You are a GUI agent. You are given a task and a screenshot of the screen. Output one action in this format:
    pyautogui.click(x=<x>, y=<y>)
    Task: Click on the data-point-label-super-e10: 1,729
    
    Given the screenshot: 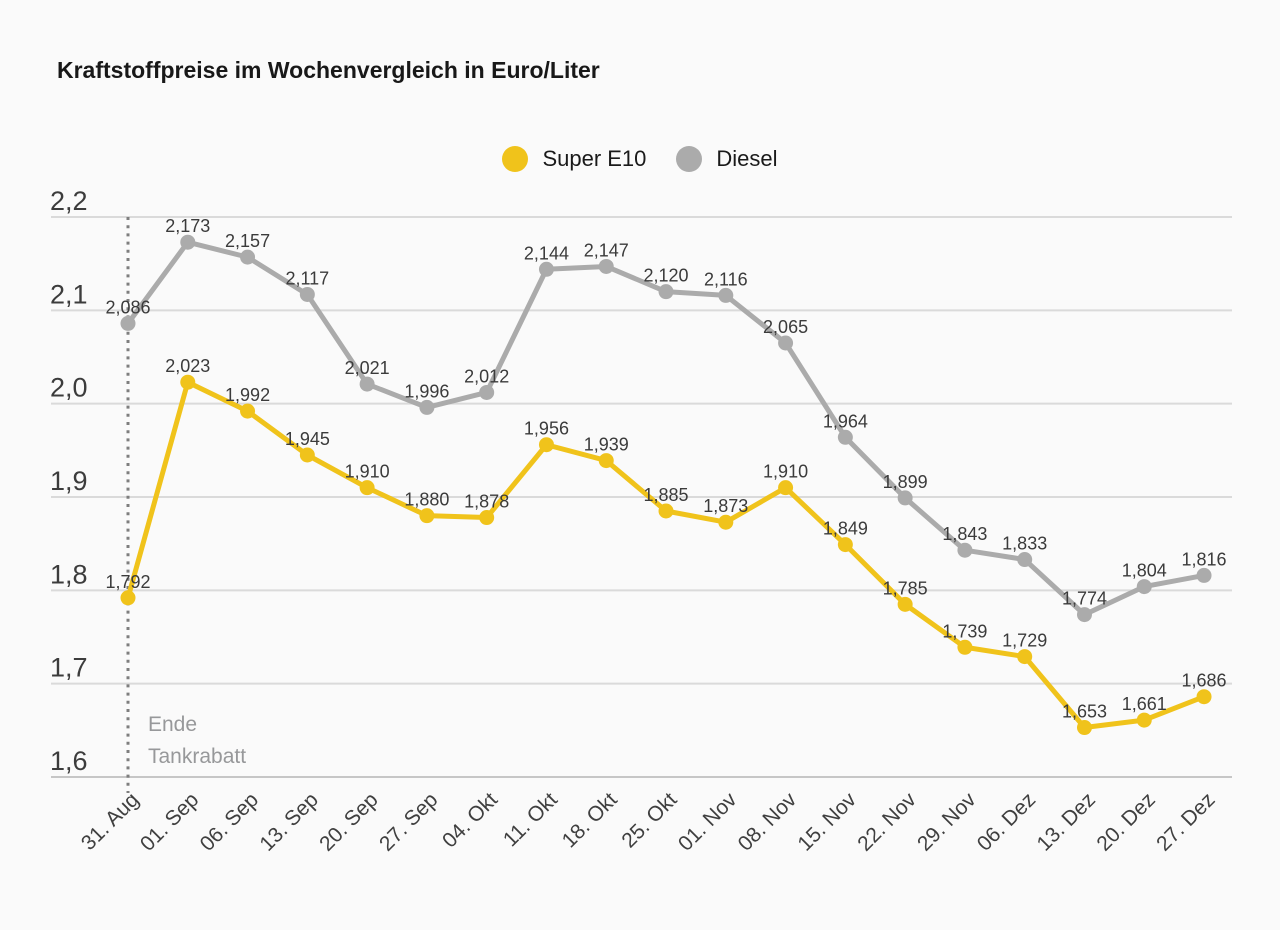 What is the action you would take?
    pyautogui.click(x=1024, y=641)
    